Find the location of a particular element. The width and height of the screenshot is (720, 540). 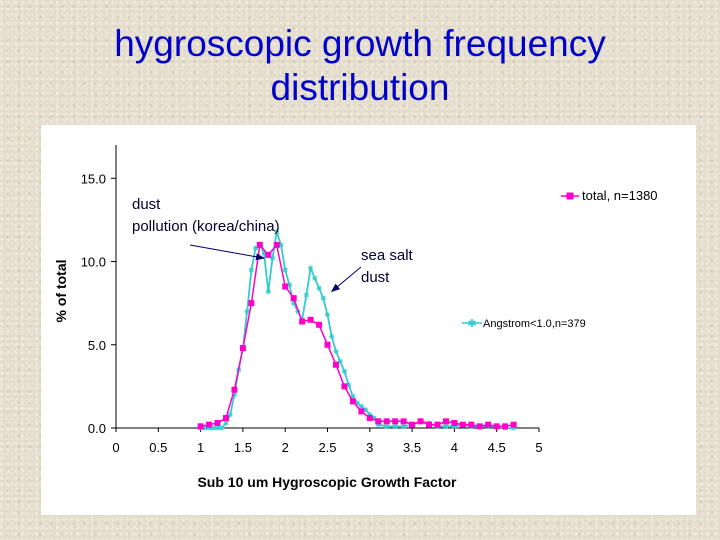

y-tick-label: 15.0 is located at coordinates (93, 178).